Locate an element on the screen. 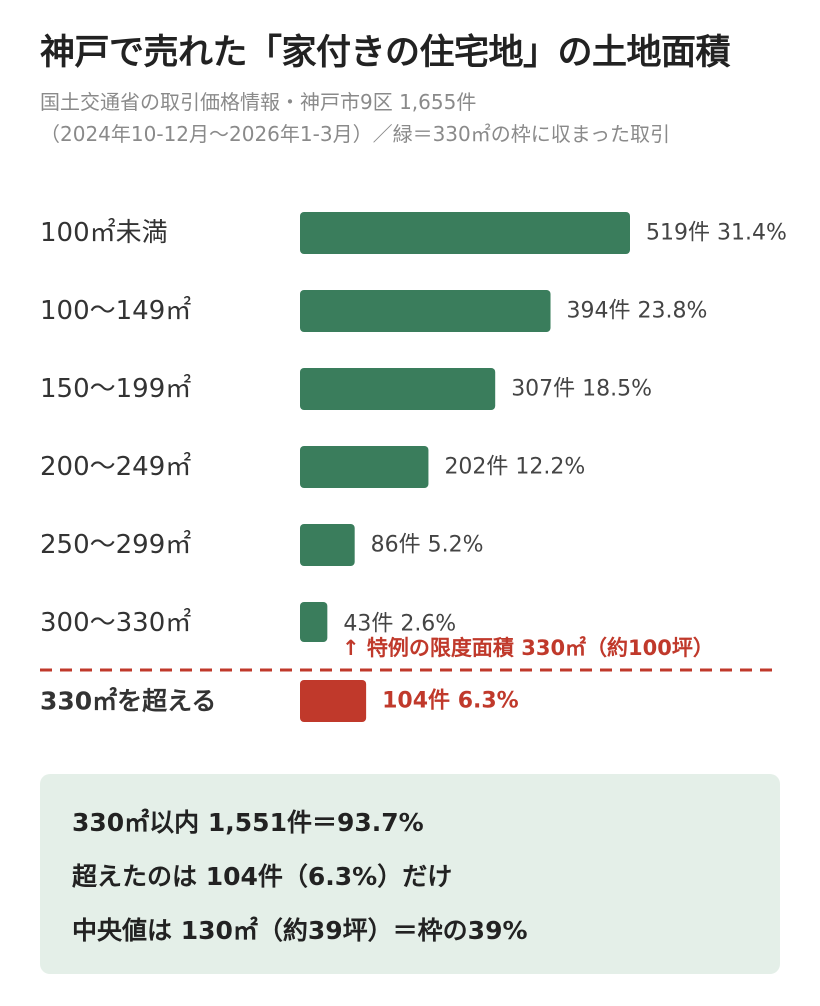 Image resolution: width=820 pixels, height=1006 pixels. data-label: 519件 31.4% is located at coordinates (716, 233).